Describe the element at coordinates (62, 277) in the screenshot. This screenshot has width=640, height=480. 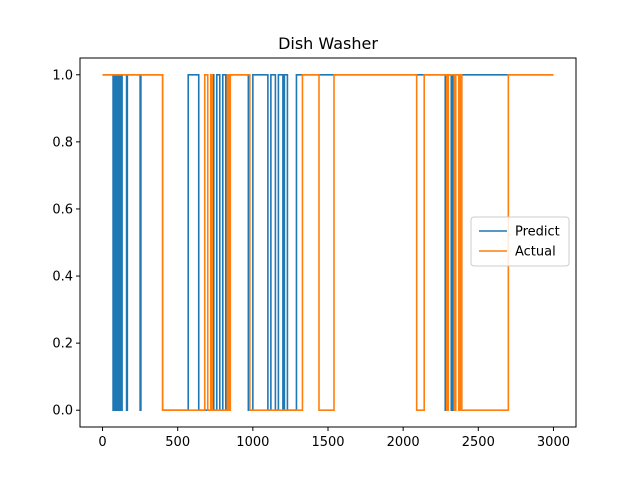
I see `y-tick-label: 0.4` at that location.